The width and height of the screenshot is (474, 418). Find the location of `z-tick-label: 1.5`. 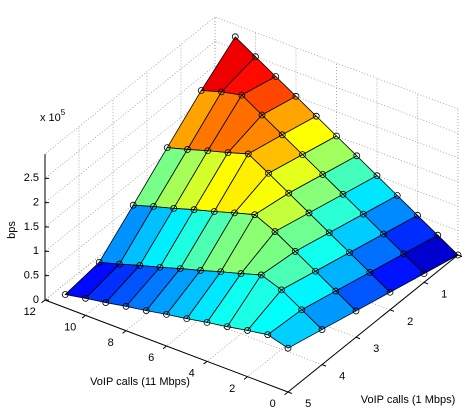

z-tick-label: 1.5 is located at coordinates (31, 227).